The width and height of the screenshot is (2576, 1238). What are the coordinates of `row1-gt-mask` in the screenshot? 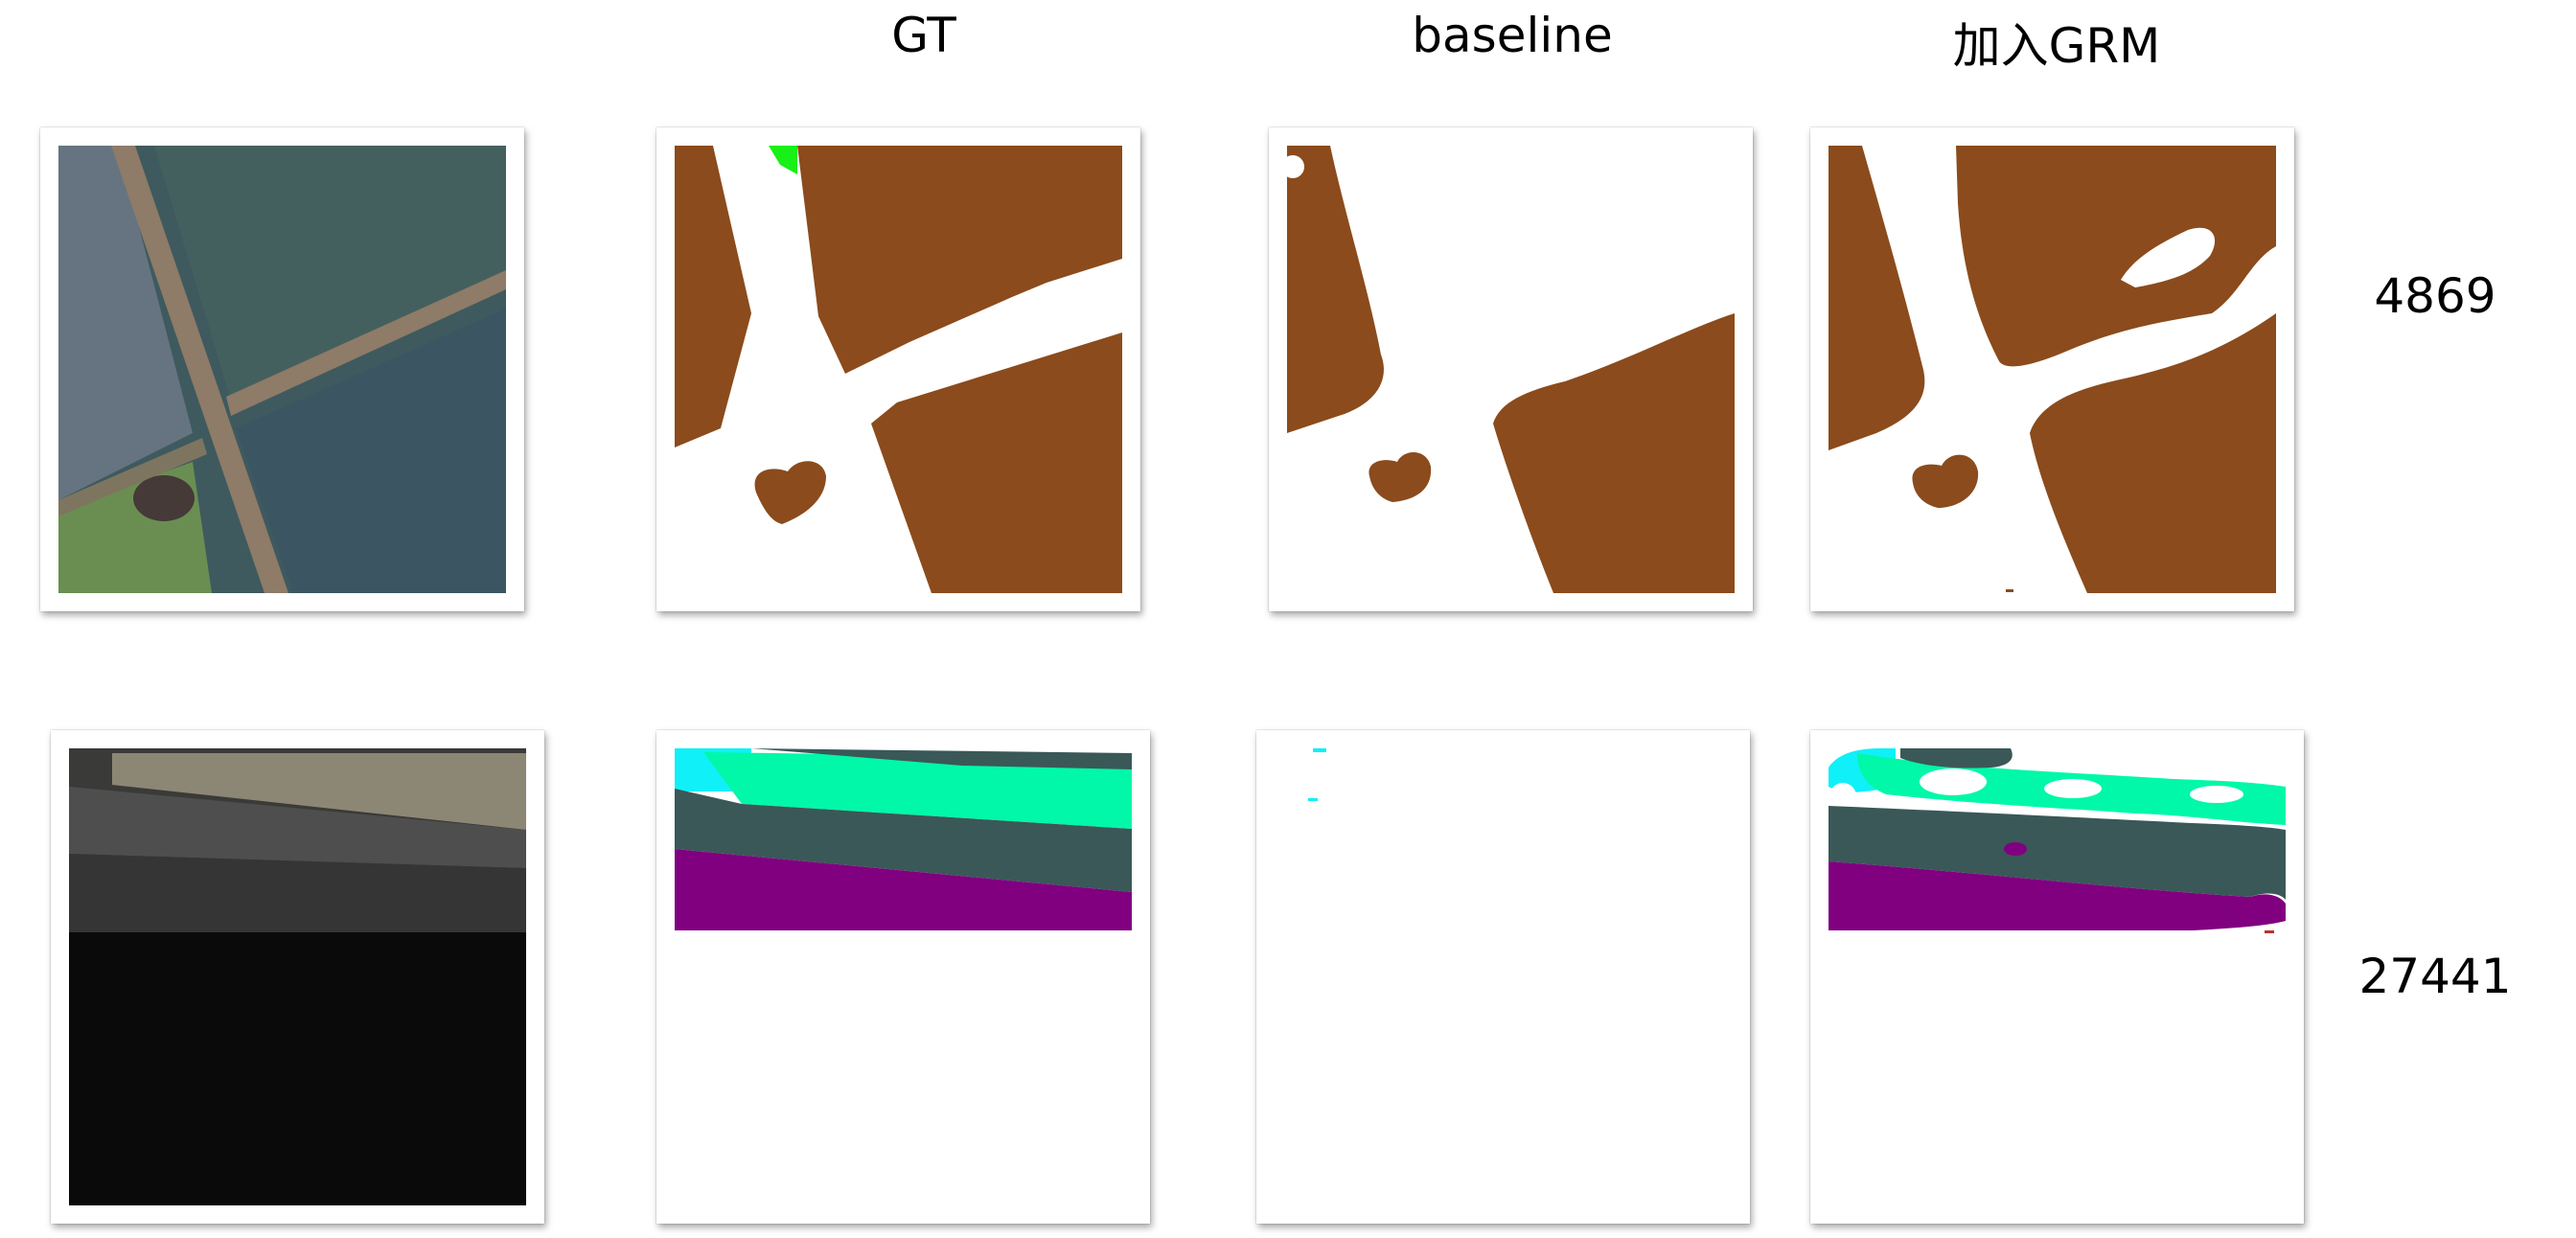 It's located at (898, 369).